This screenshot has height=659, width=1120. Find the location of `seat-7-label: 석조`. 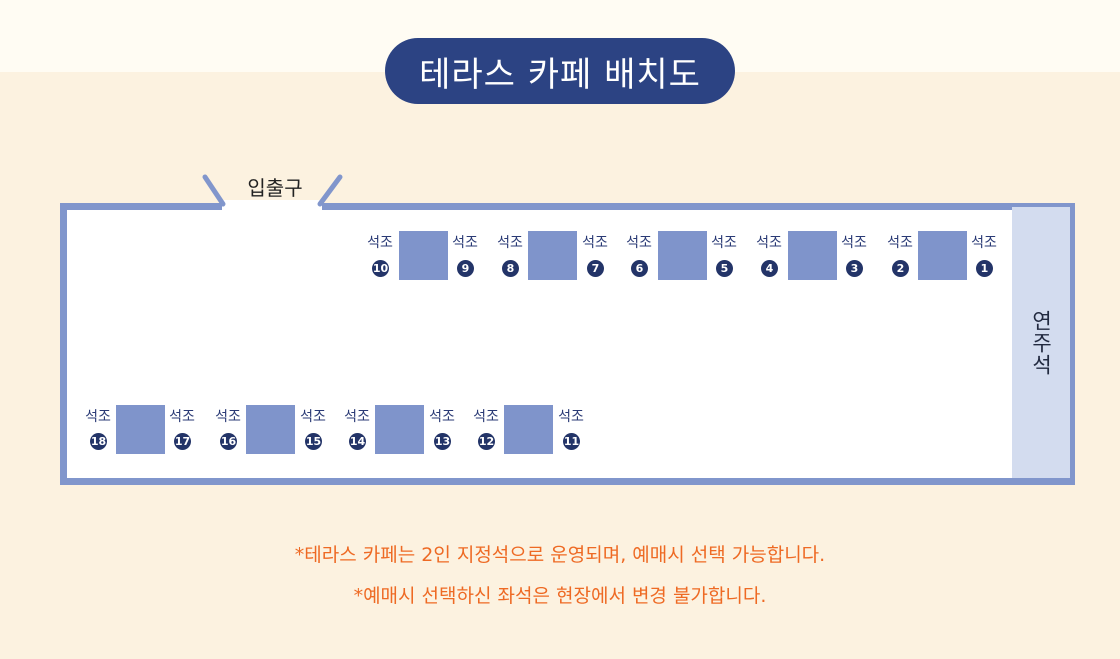

seat-7-label: 석조 is located at coordinates (595, 243).